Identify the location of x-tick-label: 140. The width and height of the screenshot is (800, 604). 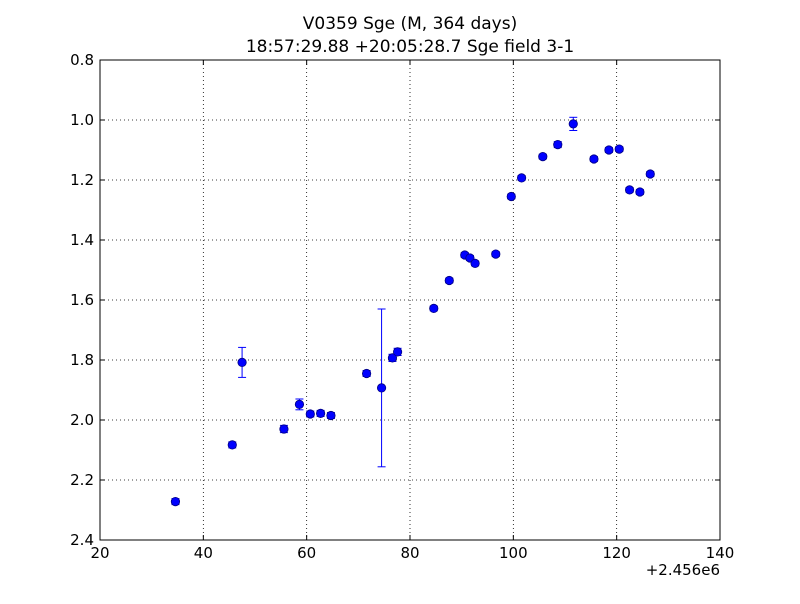
(720, 553).